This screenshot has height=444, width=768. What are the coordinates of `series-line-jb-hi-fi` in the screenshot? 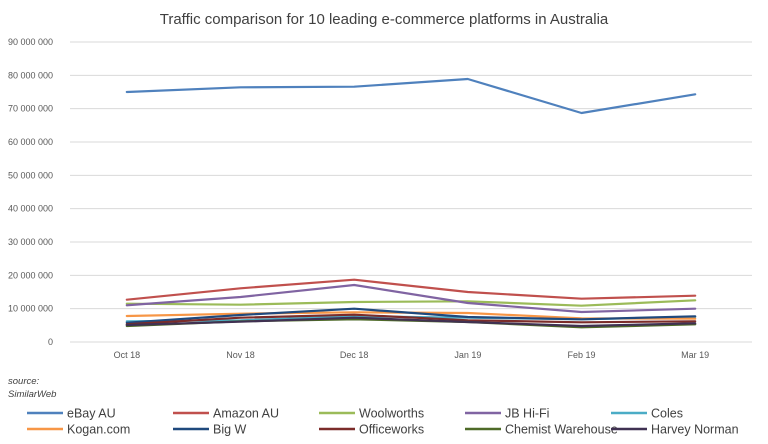 It's located at (411, 298).